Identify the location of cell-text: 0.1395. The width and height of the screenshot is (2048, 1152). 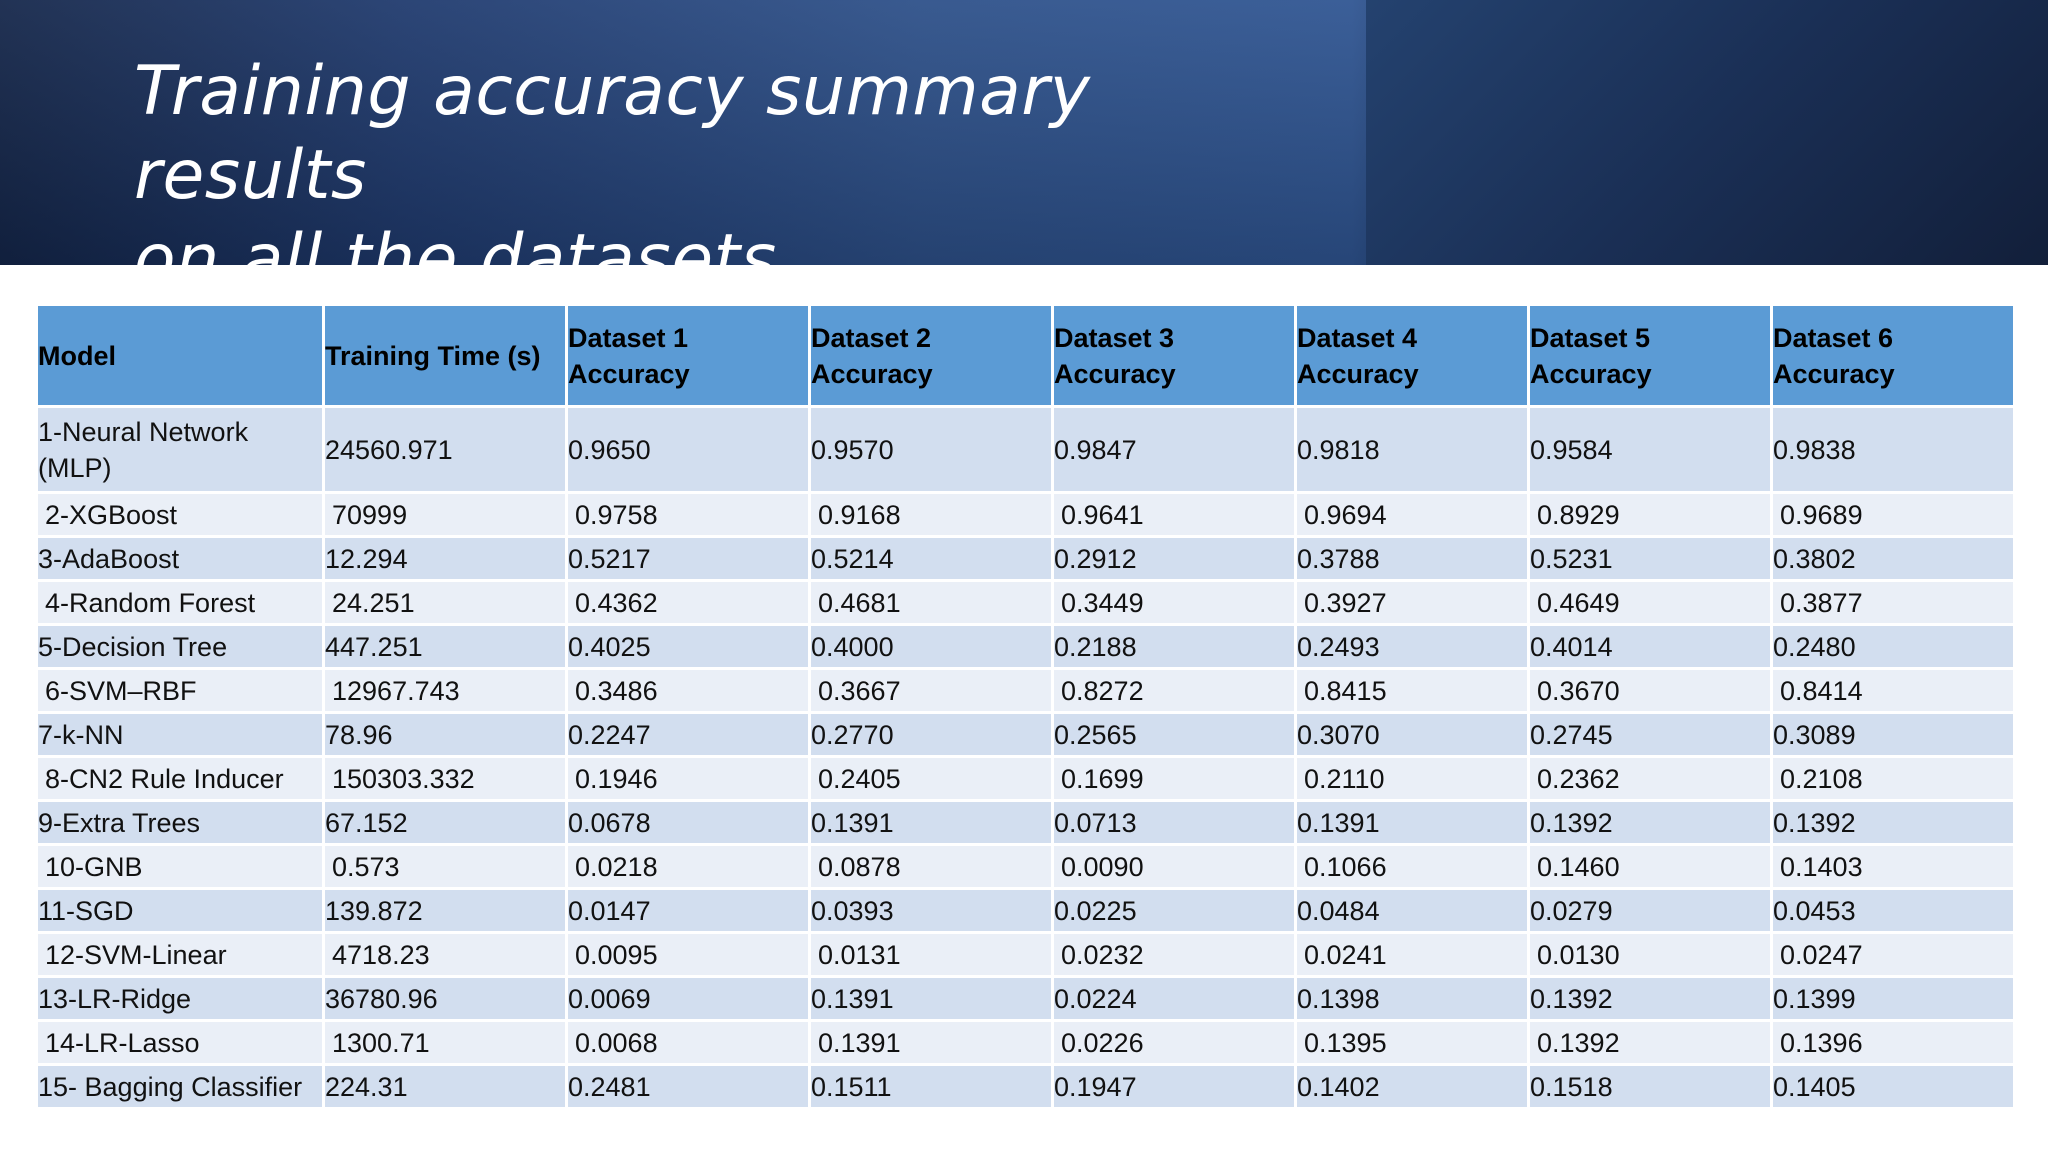
(1345, 1042).